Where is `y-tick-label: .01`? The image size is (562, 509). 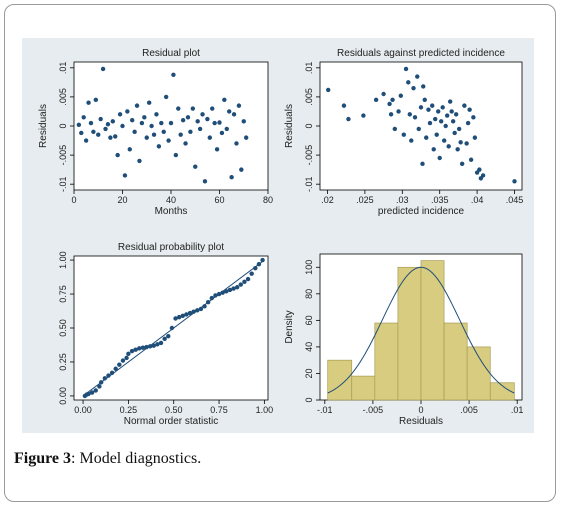
y-tick-label: .01 is located at coordinates (309, 68).